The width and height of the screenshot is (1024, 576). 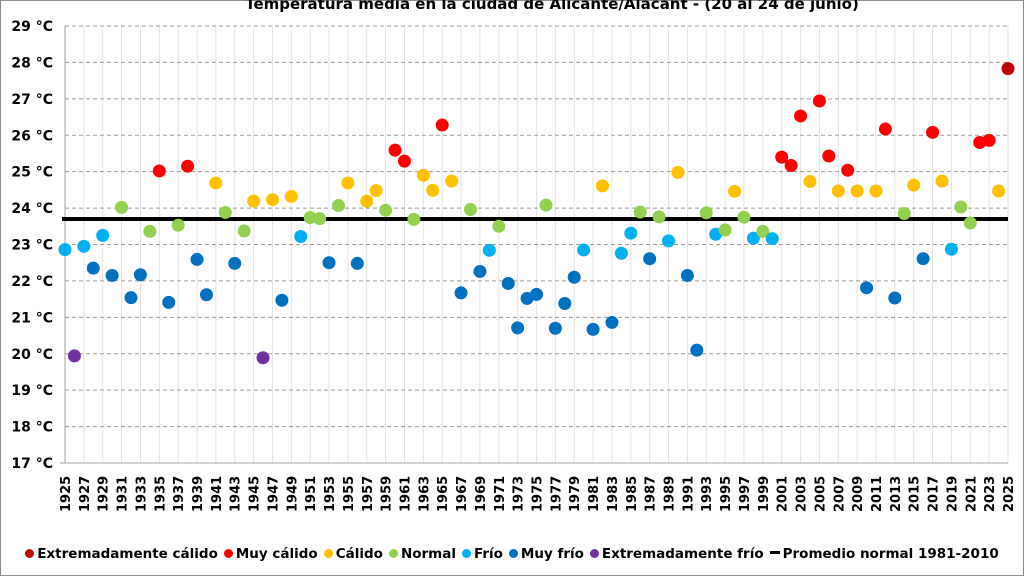 I want to click on legend-item: Muy frío, so click(x=546, y=554).